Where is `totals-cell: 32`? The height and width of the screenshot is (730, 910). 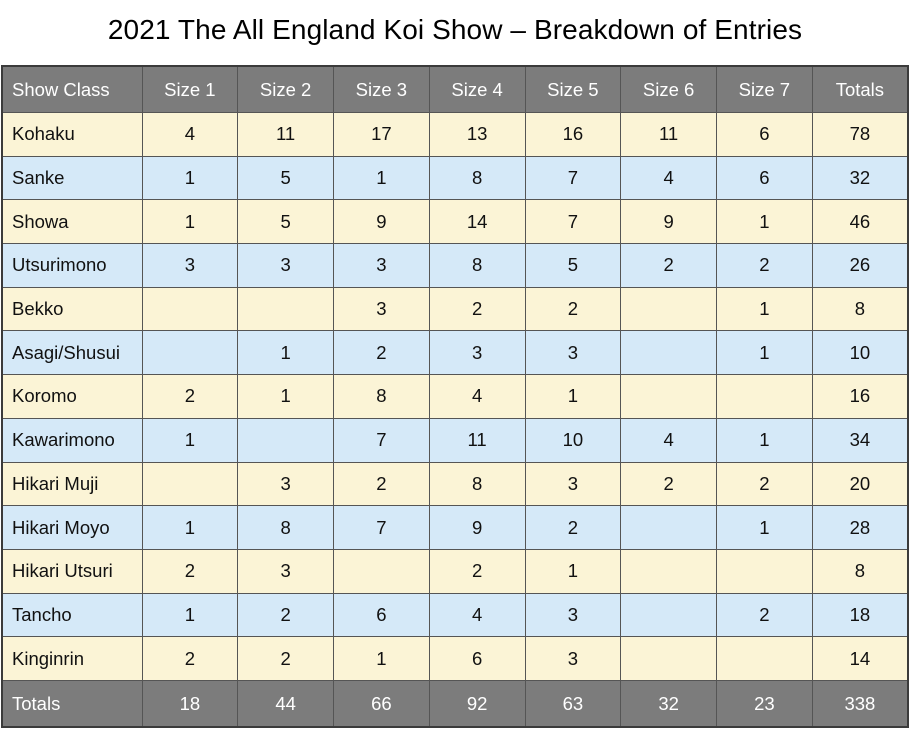
totals-cell: 32 is located at coordinates (668, 704).